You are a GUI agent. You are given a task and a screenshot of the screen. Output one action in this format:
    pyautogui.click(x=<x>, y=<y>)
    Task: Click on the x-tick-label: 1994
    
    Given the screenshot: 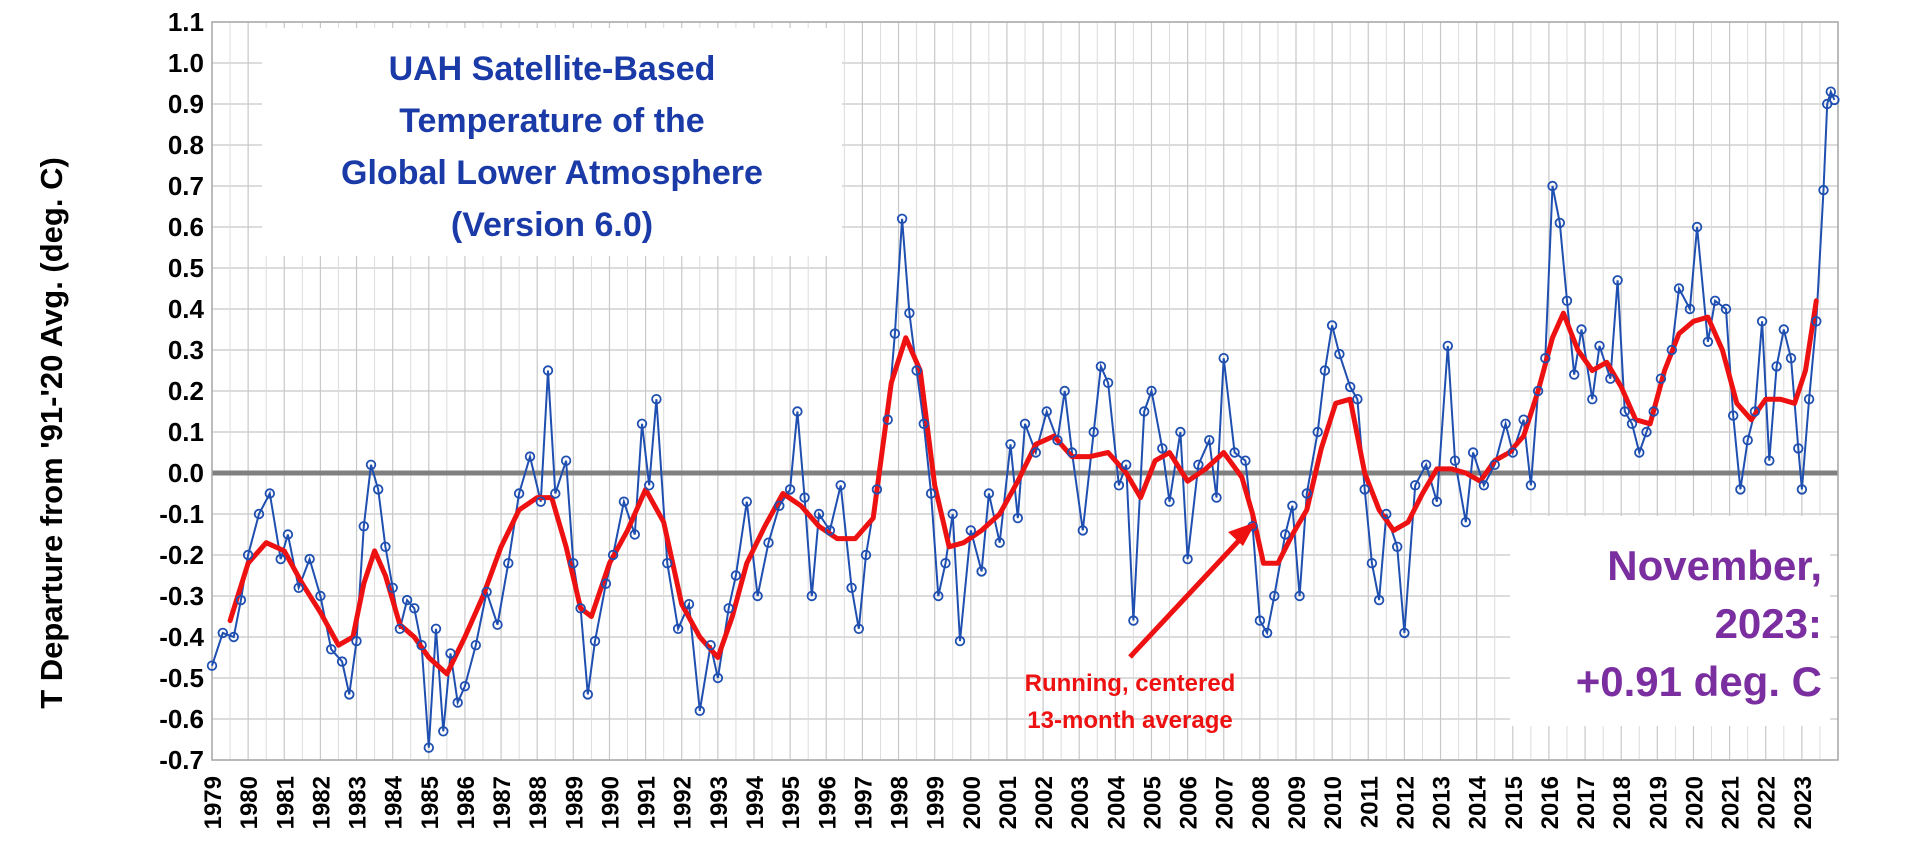 What is the action you would take?
    pyautogui.click(x=755, y=802)
    